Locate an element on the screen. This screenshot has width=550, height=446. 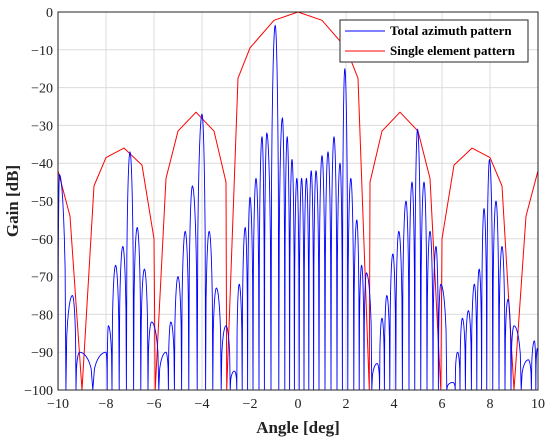
x-tick-label: −8 is located at coordinates (106, 404).